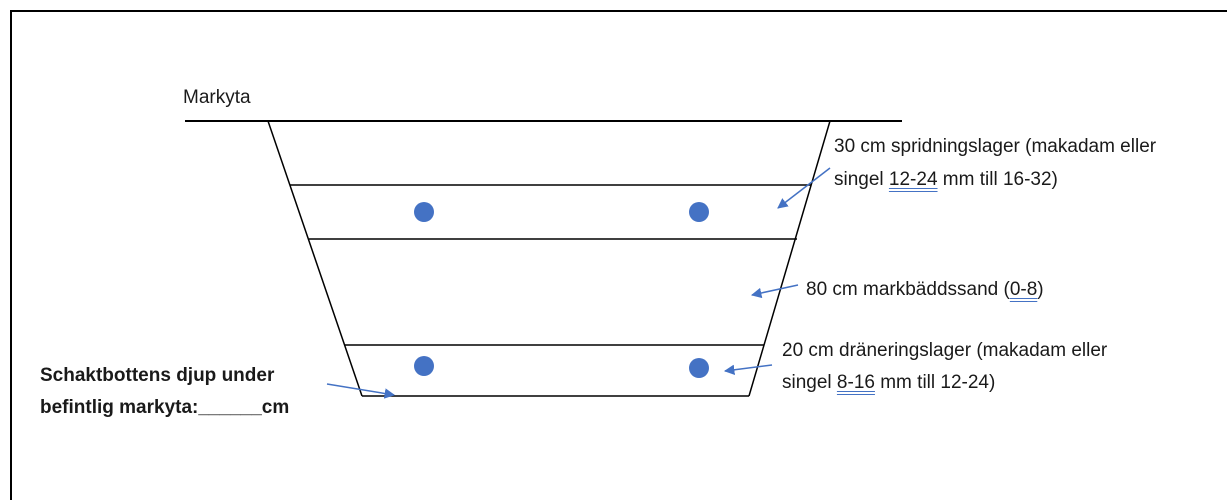 This screenshot has height=500, width=1227. I want to click on spreading-layer-label-line2: singel 12-24 mm till 16-32), so click(946, 179).